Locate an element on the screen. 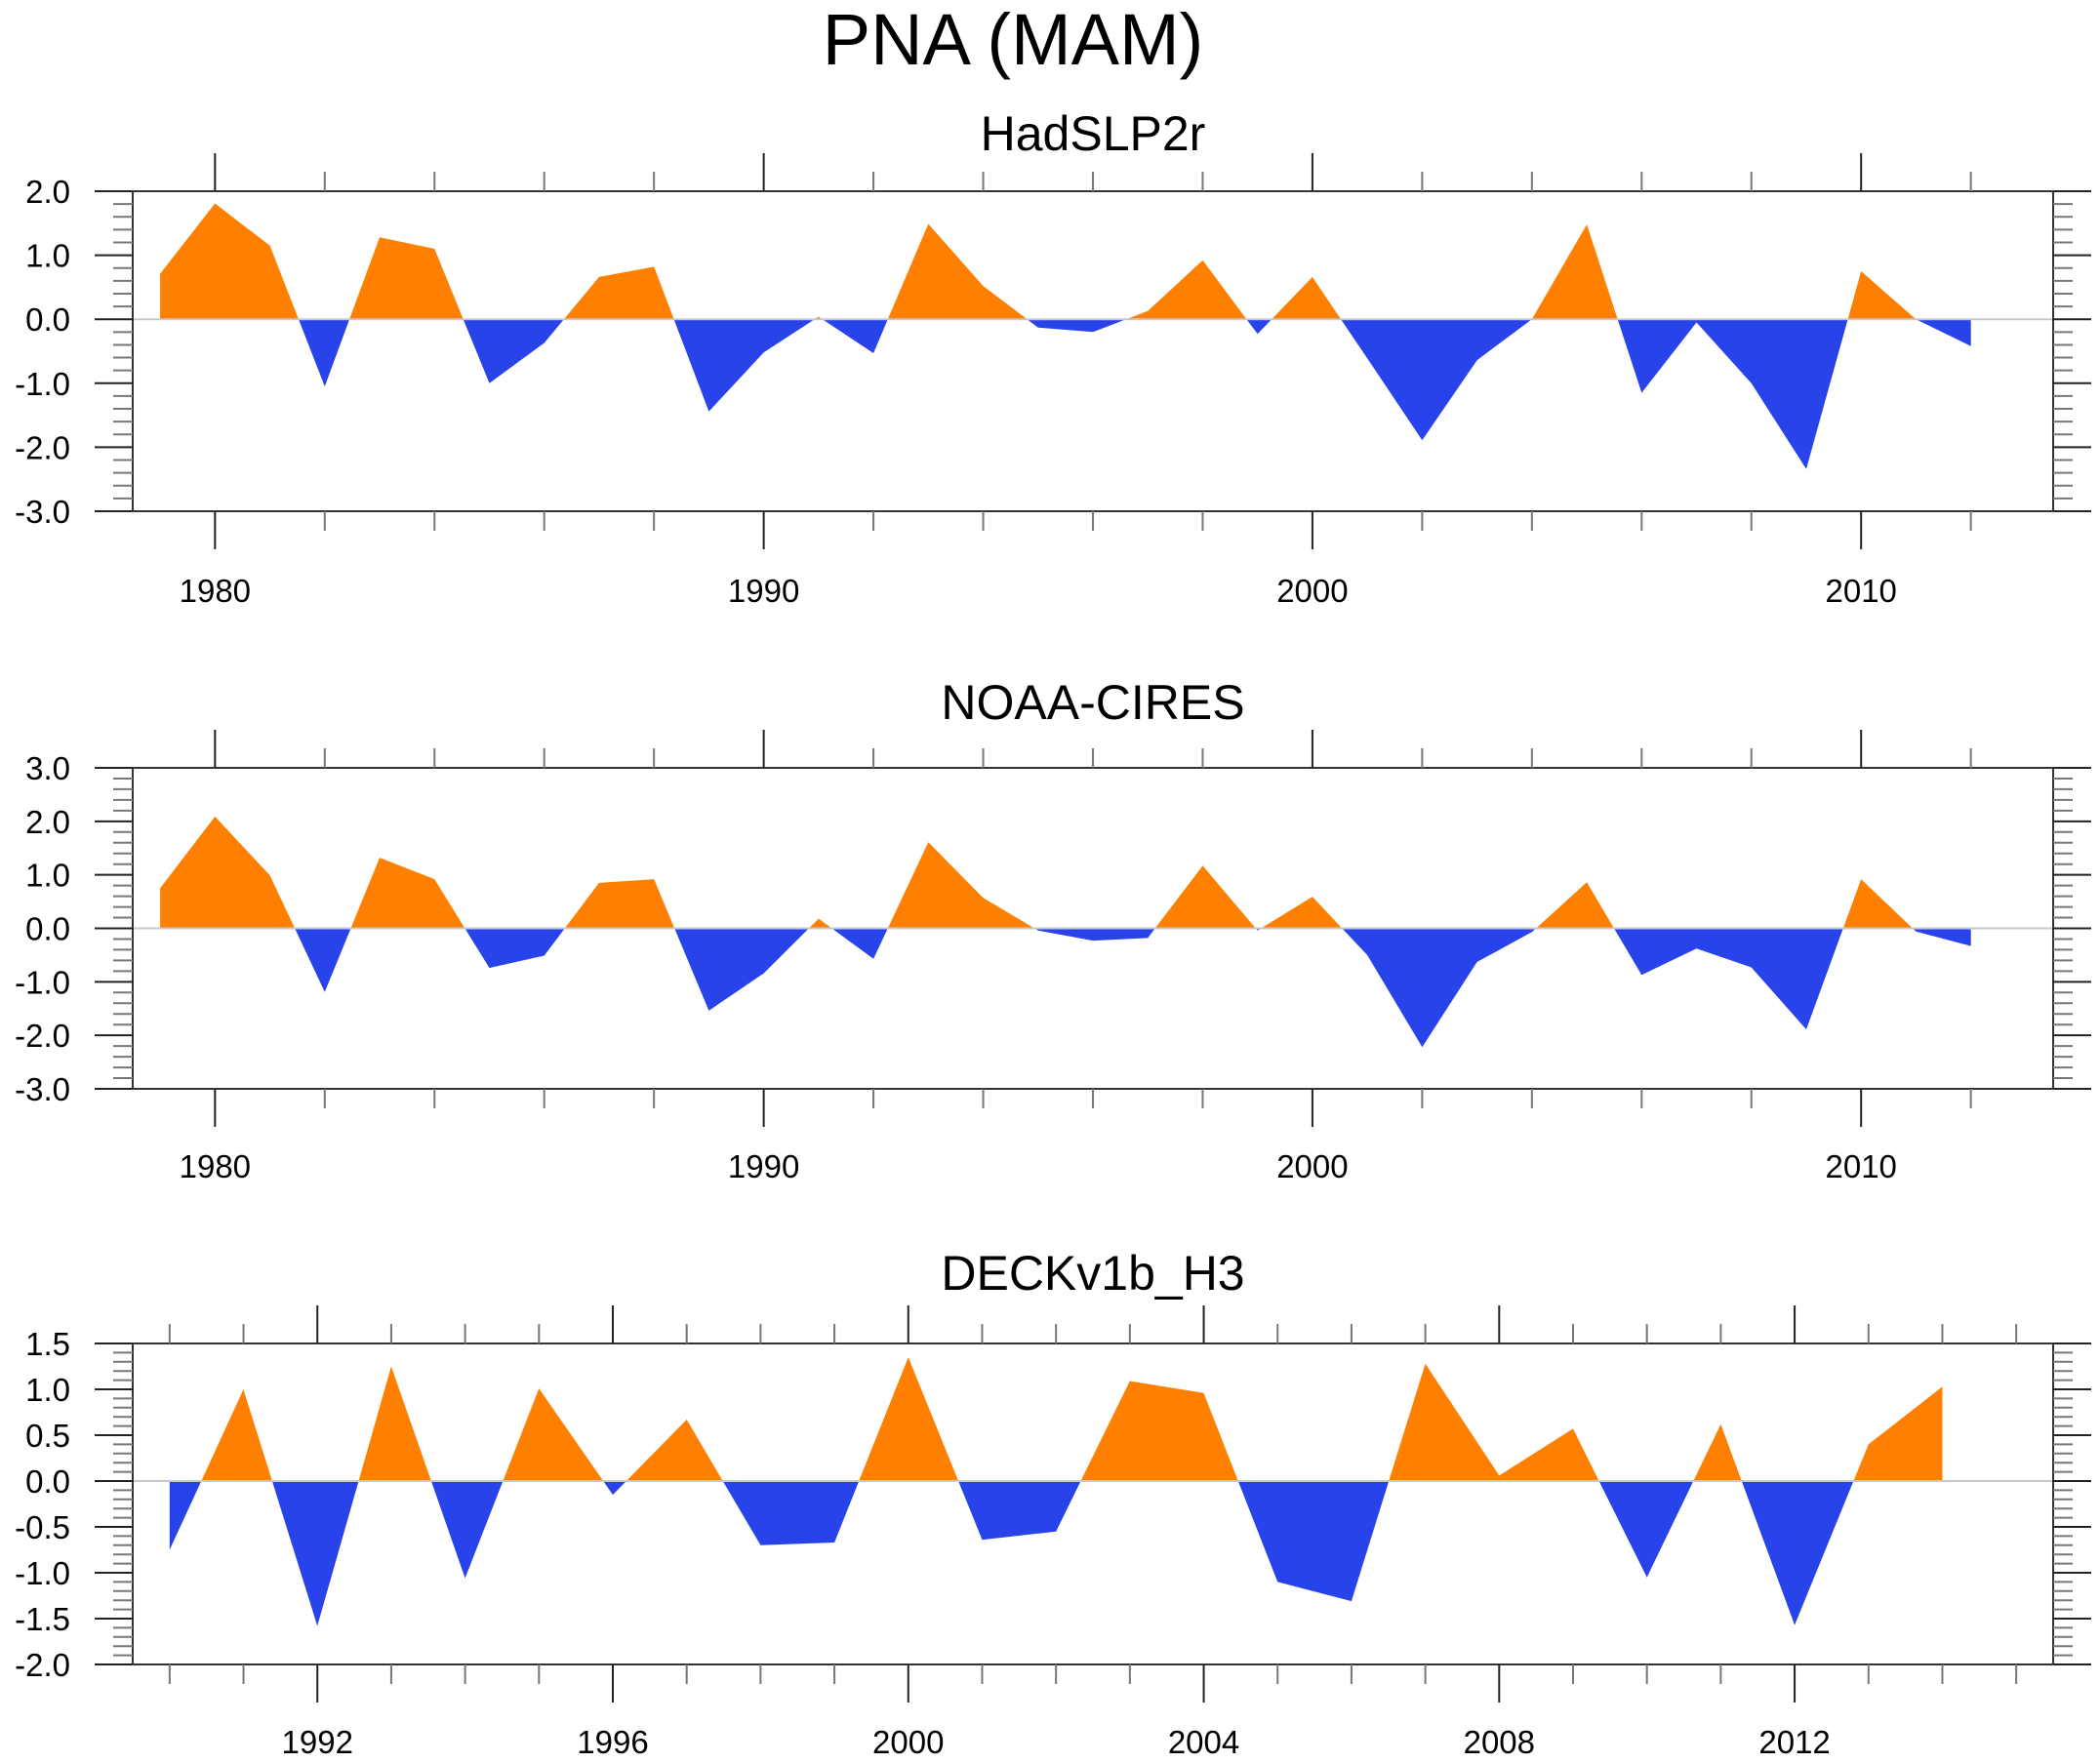 The image size is (2100, 1763). y-tick-label: -0.5 is located at coordinates (42, 1527).